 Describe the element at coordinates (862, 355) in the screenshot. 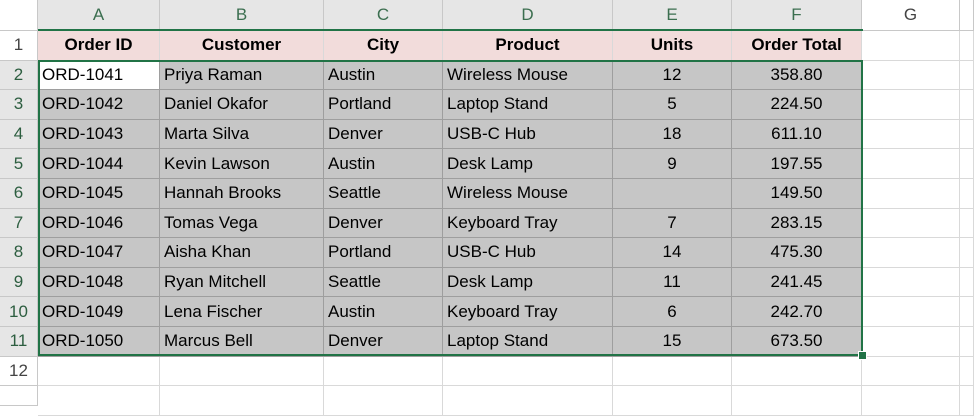

I see `fill-handle` at that location.